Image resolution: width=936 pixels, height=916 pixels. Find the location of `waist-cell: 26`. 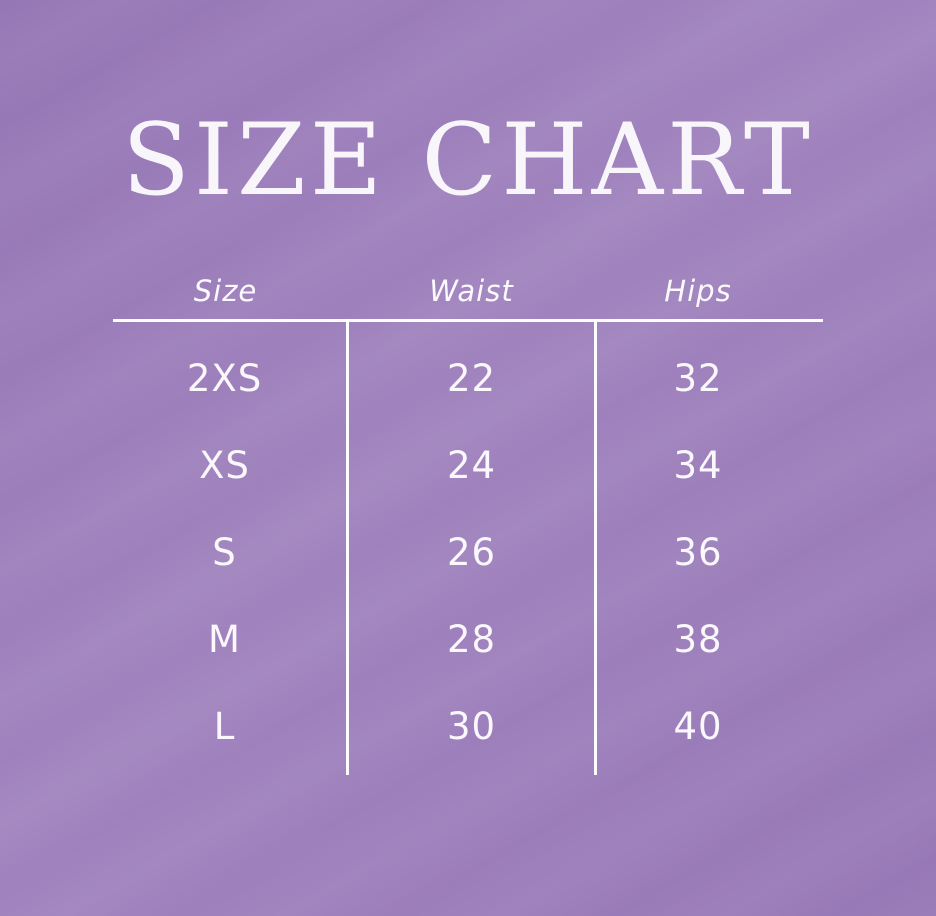

waist-cell: 26 is located at coordinates (471, 552).